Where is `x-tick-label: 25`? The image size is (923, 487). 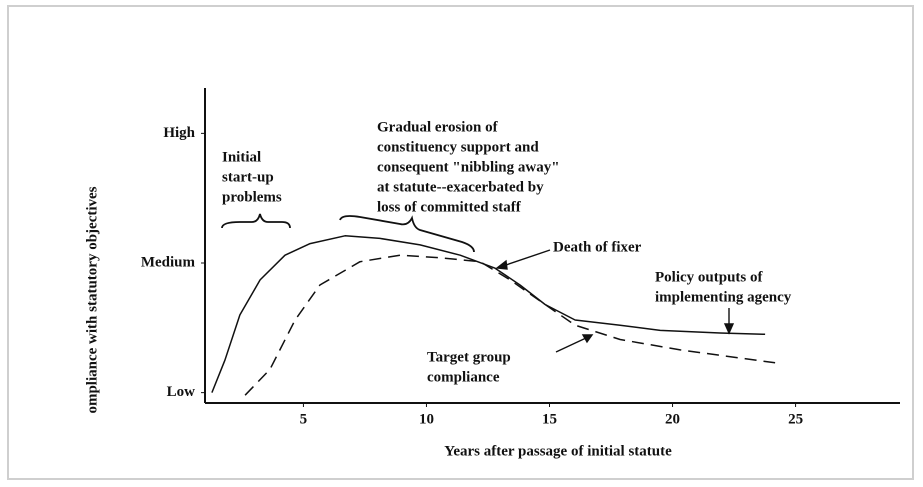 x-tick-label: 25 is located at coordinates (795, 419).